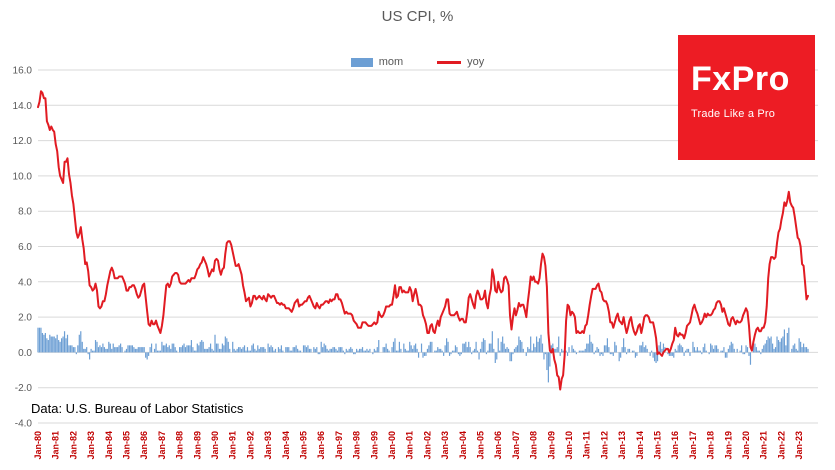 This screenshot has width=835, height=470. I want to click on x-axis-tick-label: Jan-01, so click(410, 445).